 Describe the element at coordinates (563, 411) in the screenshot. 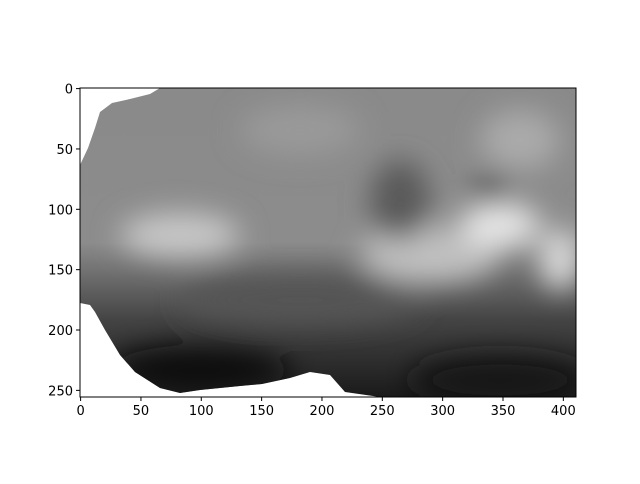

I see `x-tick-label: 400` at that location.